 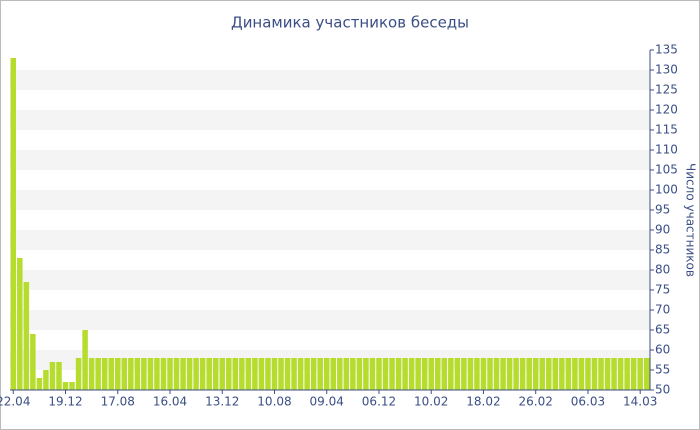 What do you see at coordinates (662, 210) in the screenshot?
I see `y-tick-label: 95` at bounding box center [662, 210].